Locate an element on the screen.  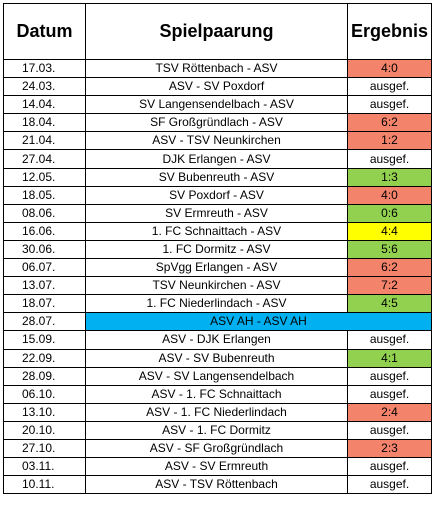
match-date: 17.03. is located at coordinates (44, 68).